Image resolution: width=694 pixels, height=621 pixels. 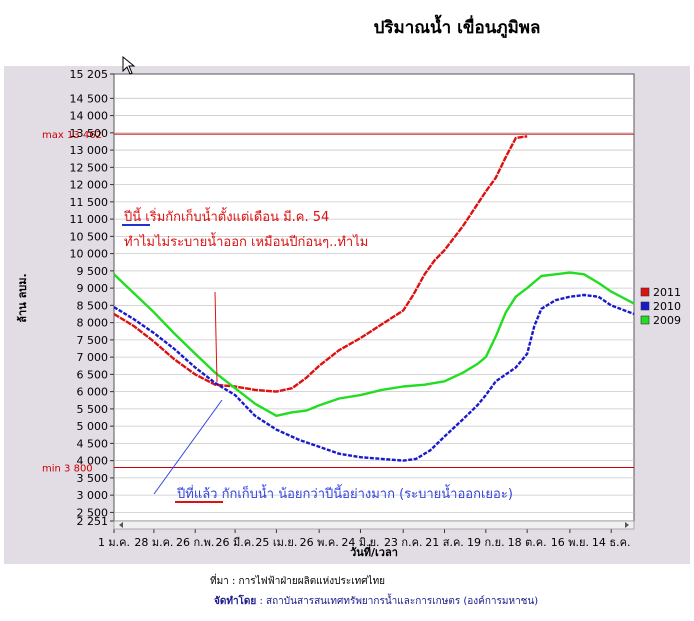 I want to click on legend-label-2009: 2009, so click(x=667, y=320).